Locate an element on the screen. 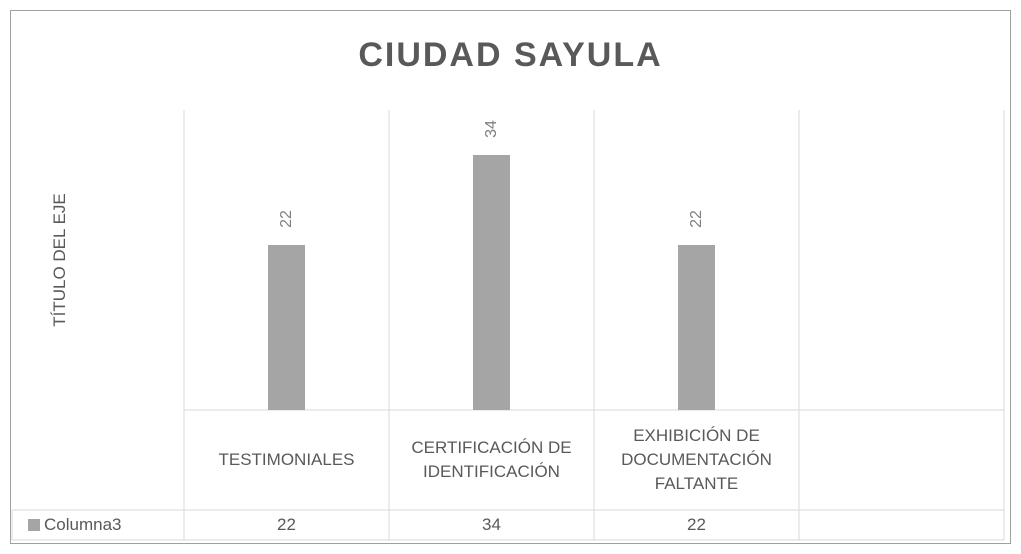  chart-title: CIUDAD SAYULA is located at coordinates (510, 54).